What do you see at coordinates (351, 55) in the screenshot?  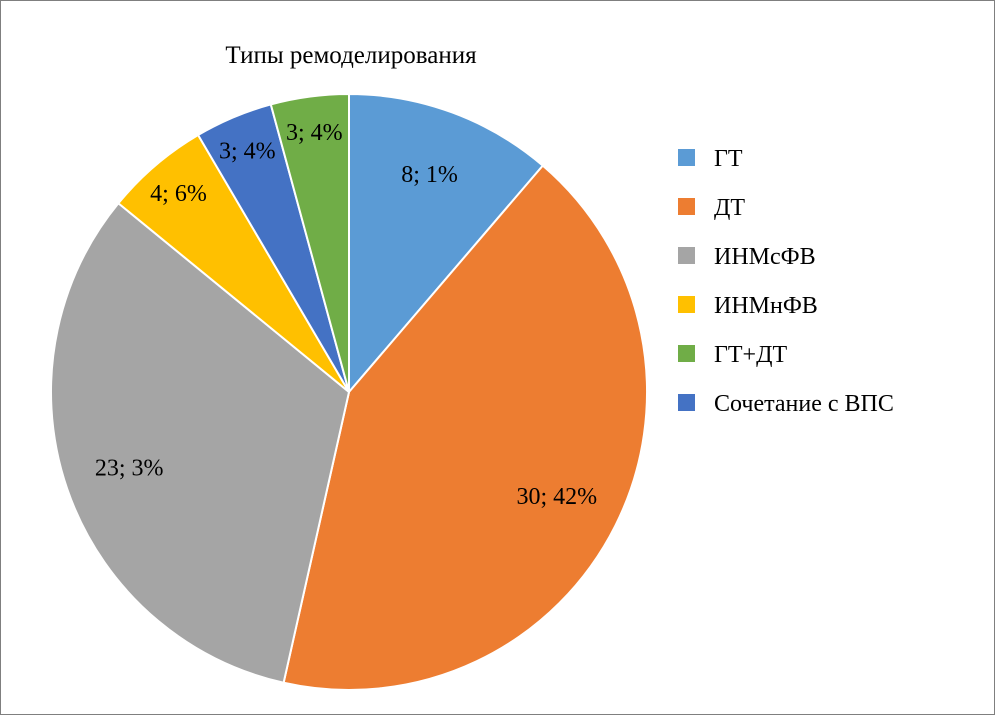 I see `chart-title: Типы ремоделирования` at bounding box center [351, 55].